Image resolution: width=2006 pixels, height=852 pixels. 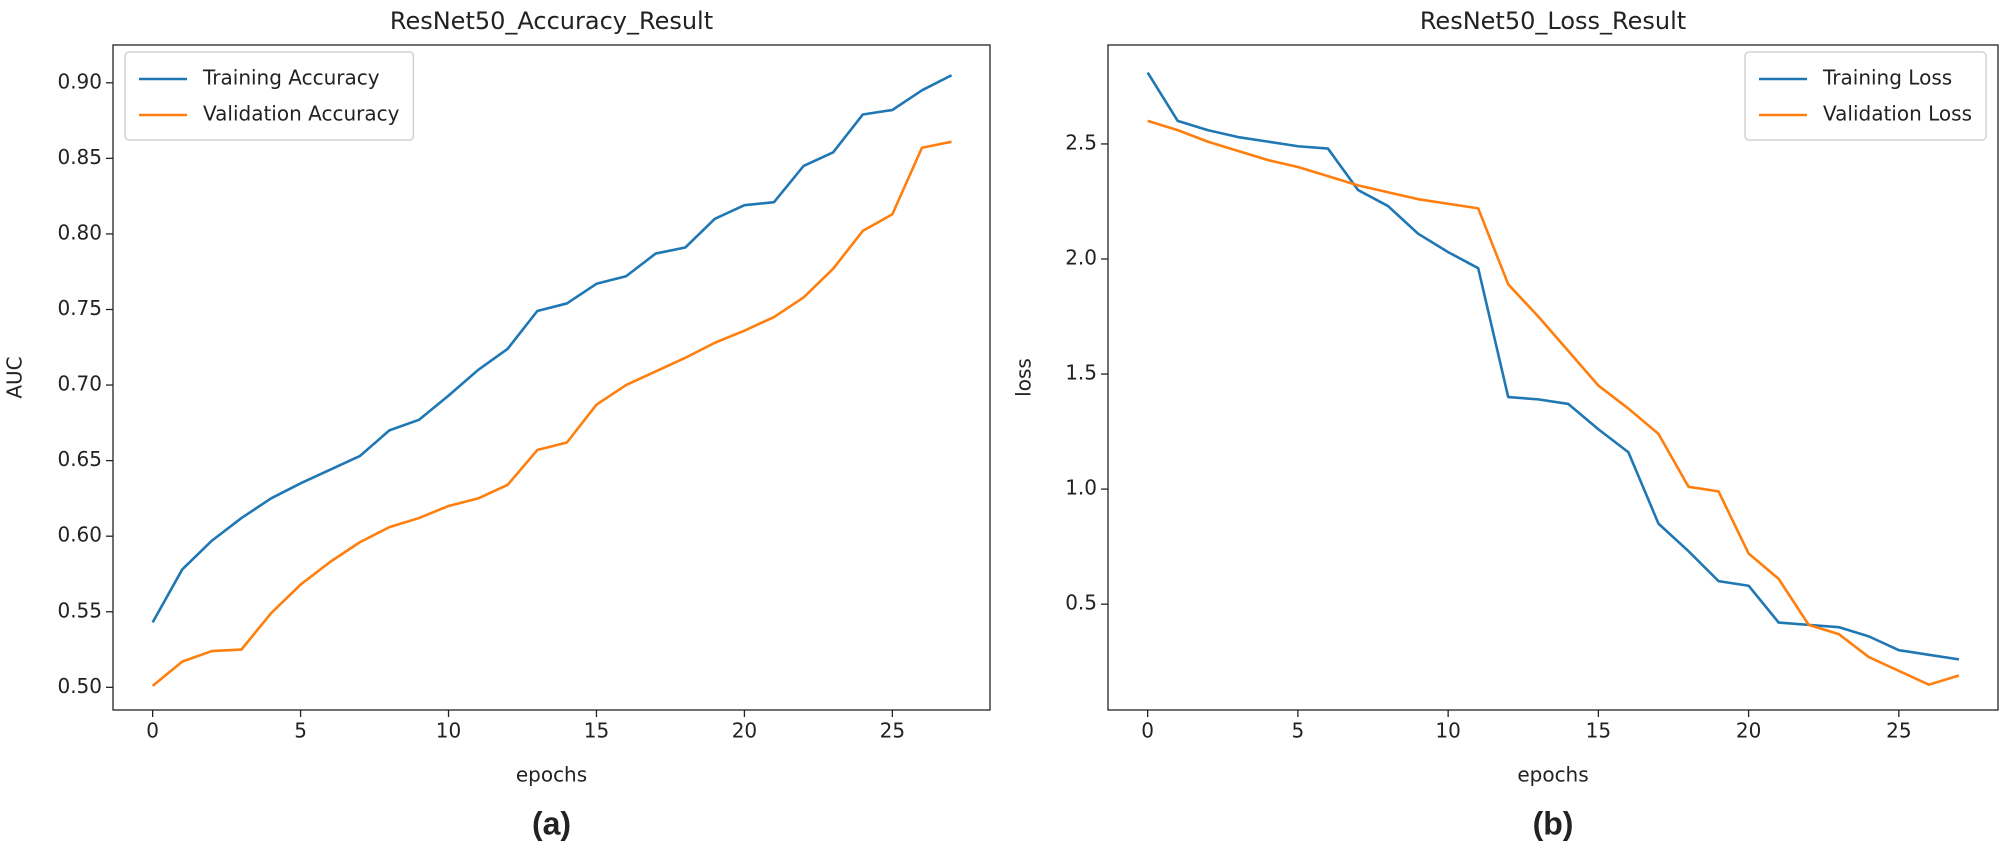 I want to click on y-tick-label: 0.80, so click(x=79, y=232).